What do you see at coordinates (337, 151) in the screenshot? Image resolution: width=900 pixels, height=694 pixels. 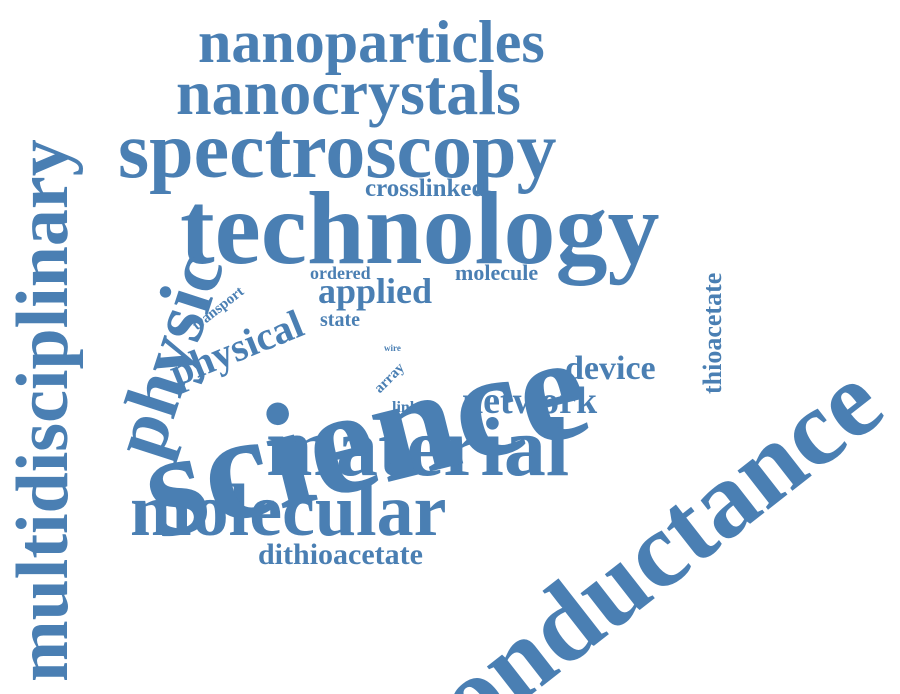 I see `word-spectroscopy: spectroscopy` at bounding box center [337, 151].